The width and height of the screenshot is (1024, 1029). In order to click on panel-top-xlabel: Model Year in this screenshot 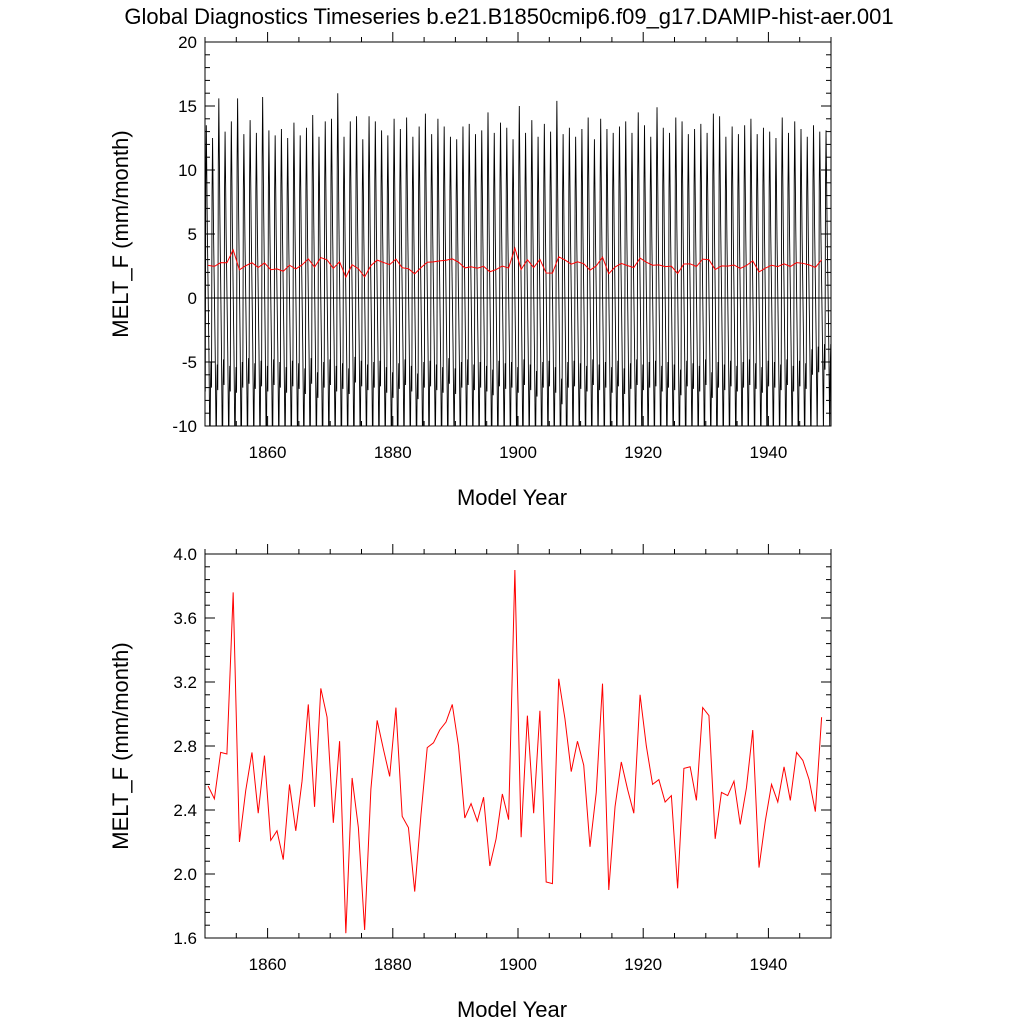, I will do `click(512, 497)`.